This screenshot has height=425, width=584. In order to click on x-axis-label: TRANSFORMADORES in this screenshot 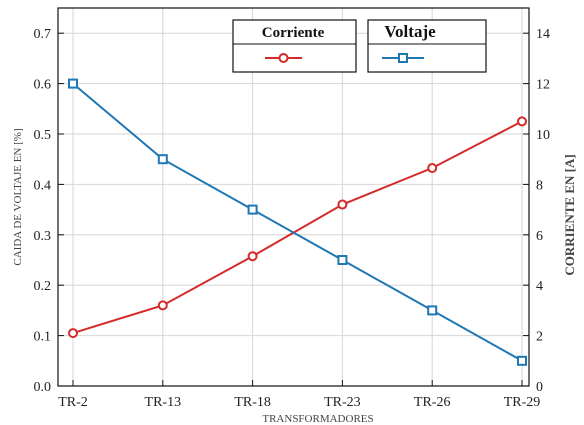, I will do `click(317, 419)`.